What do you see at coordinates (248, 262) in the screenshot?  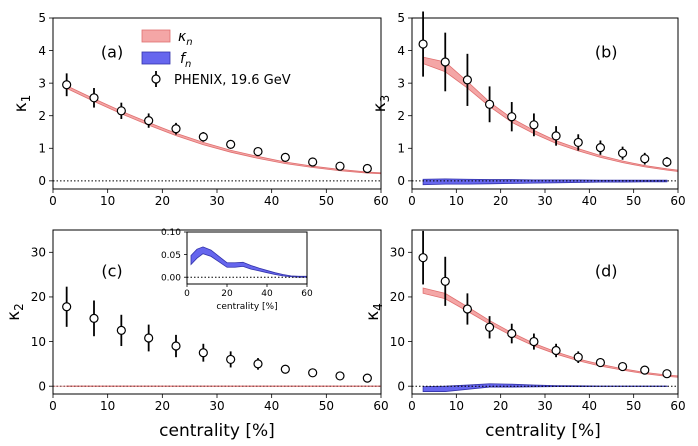 I see `inset-f-band` at bounding box center [248, 262].